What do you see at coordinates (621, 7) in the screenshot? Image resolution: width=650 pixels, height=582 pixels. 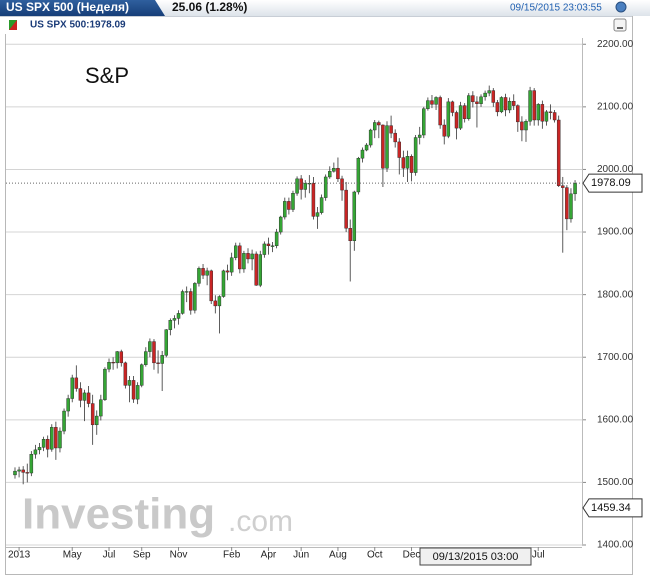 I see `globe-icon` at bounding box center [621, 7].